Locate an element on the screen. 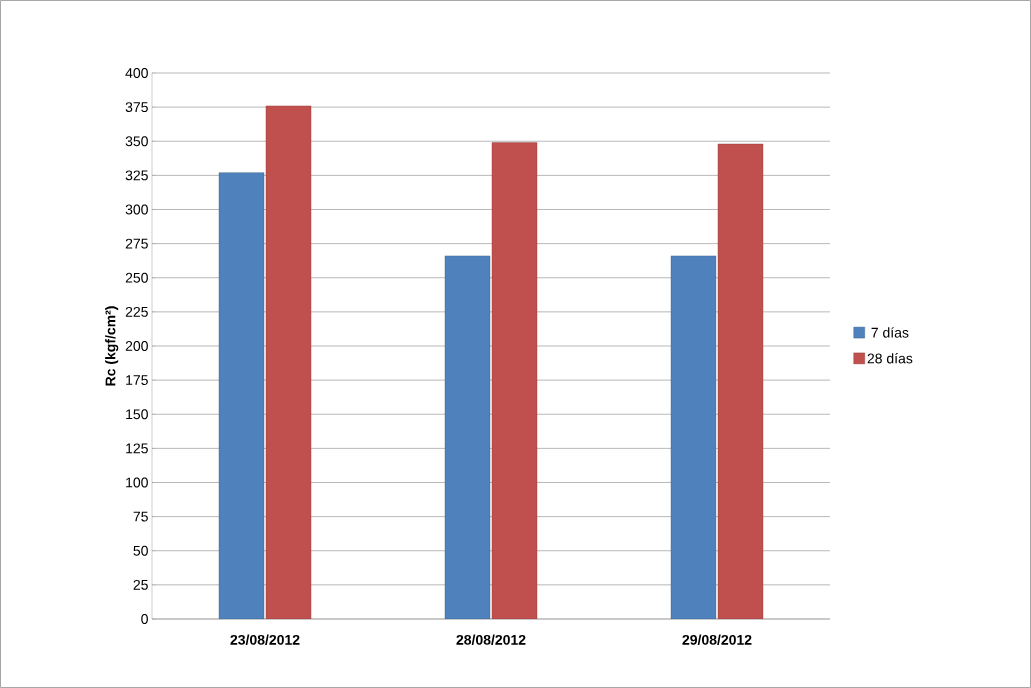 Image resolution: width=1031 pixels, height=688 pixels. y-tick-label: 150 is located at coordinates (137, 414).